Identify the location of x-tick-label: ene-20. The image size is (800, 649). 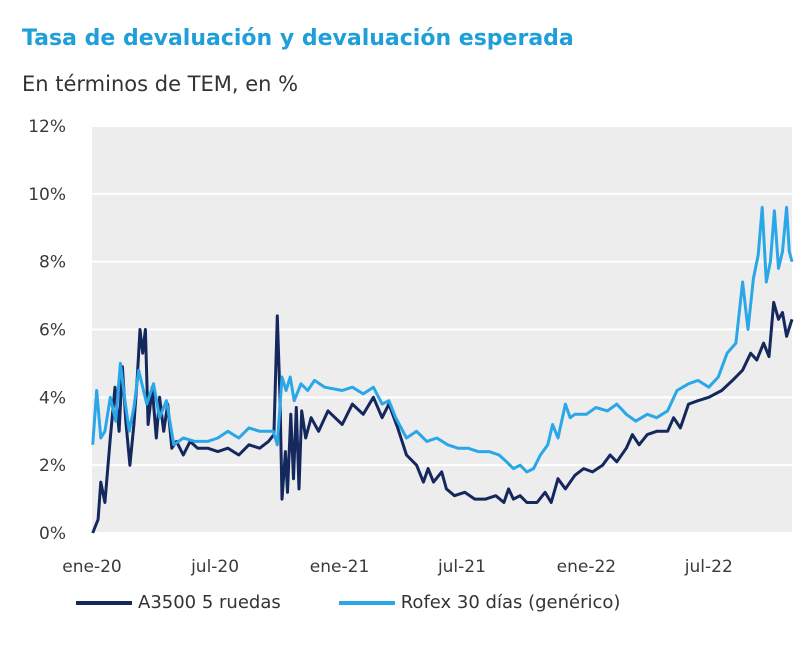
(91, 567).